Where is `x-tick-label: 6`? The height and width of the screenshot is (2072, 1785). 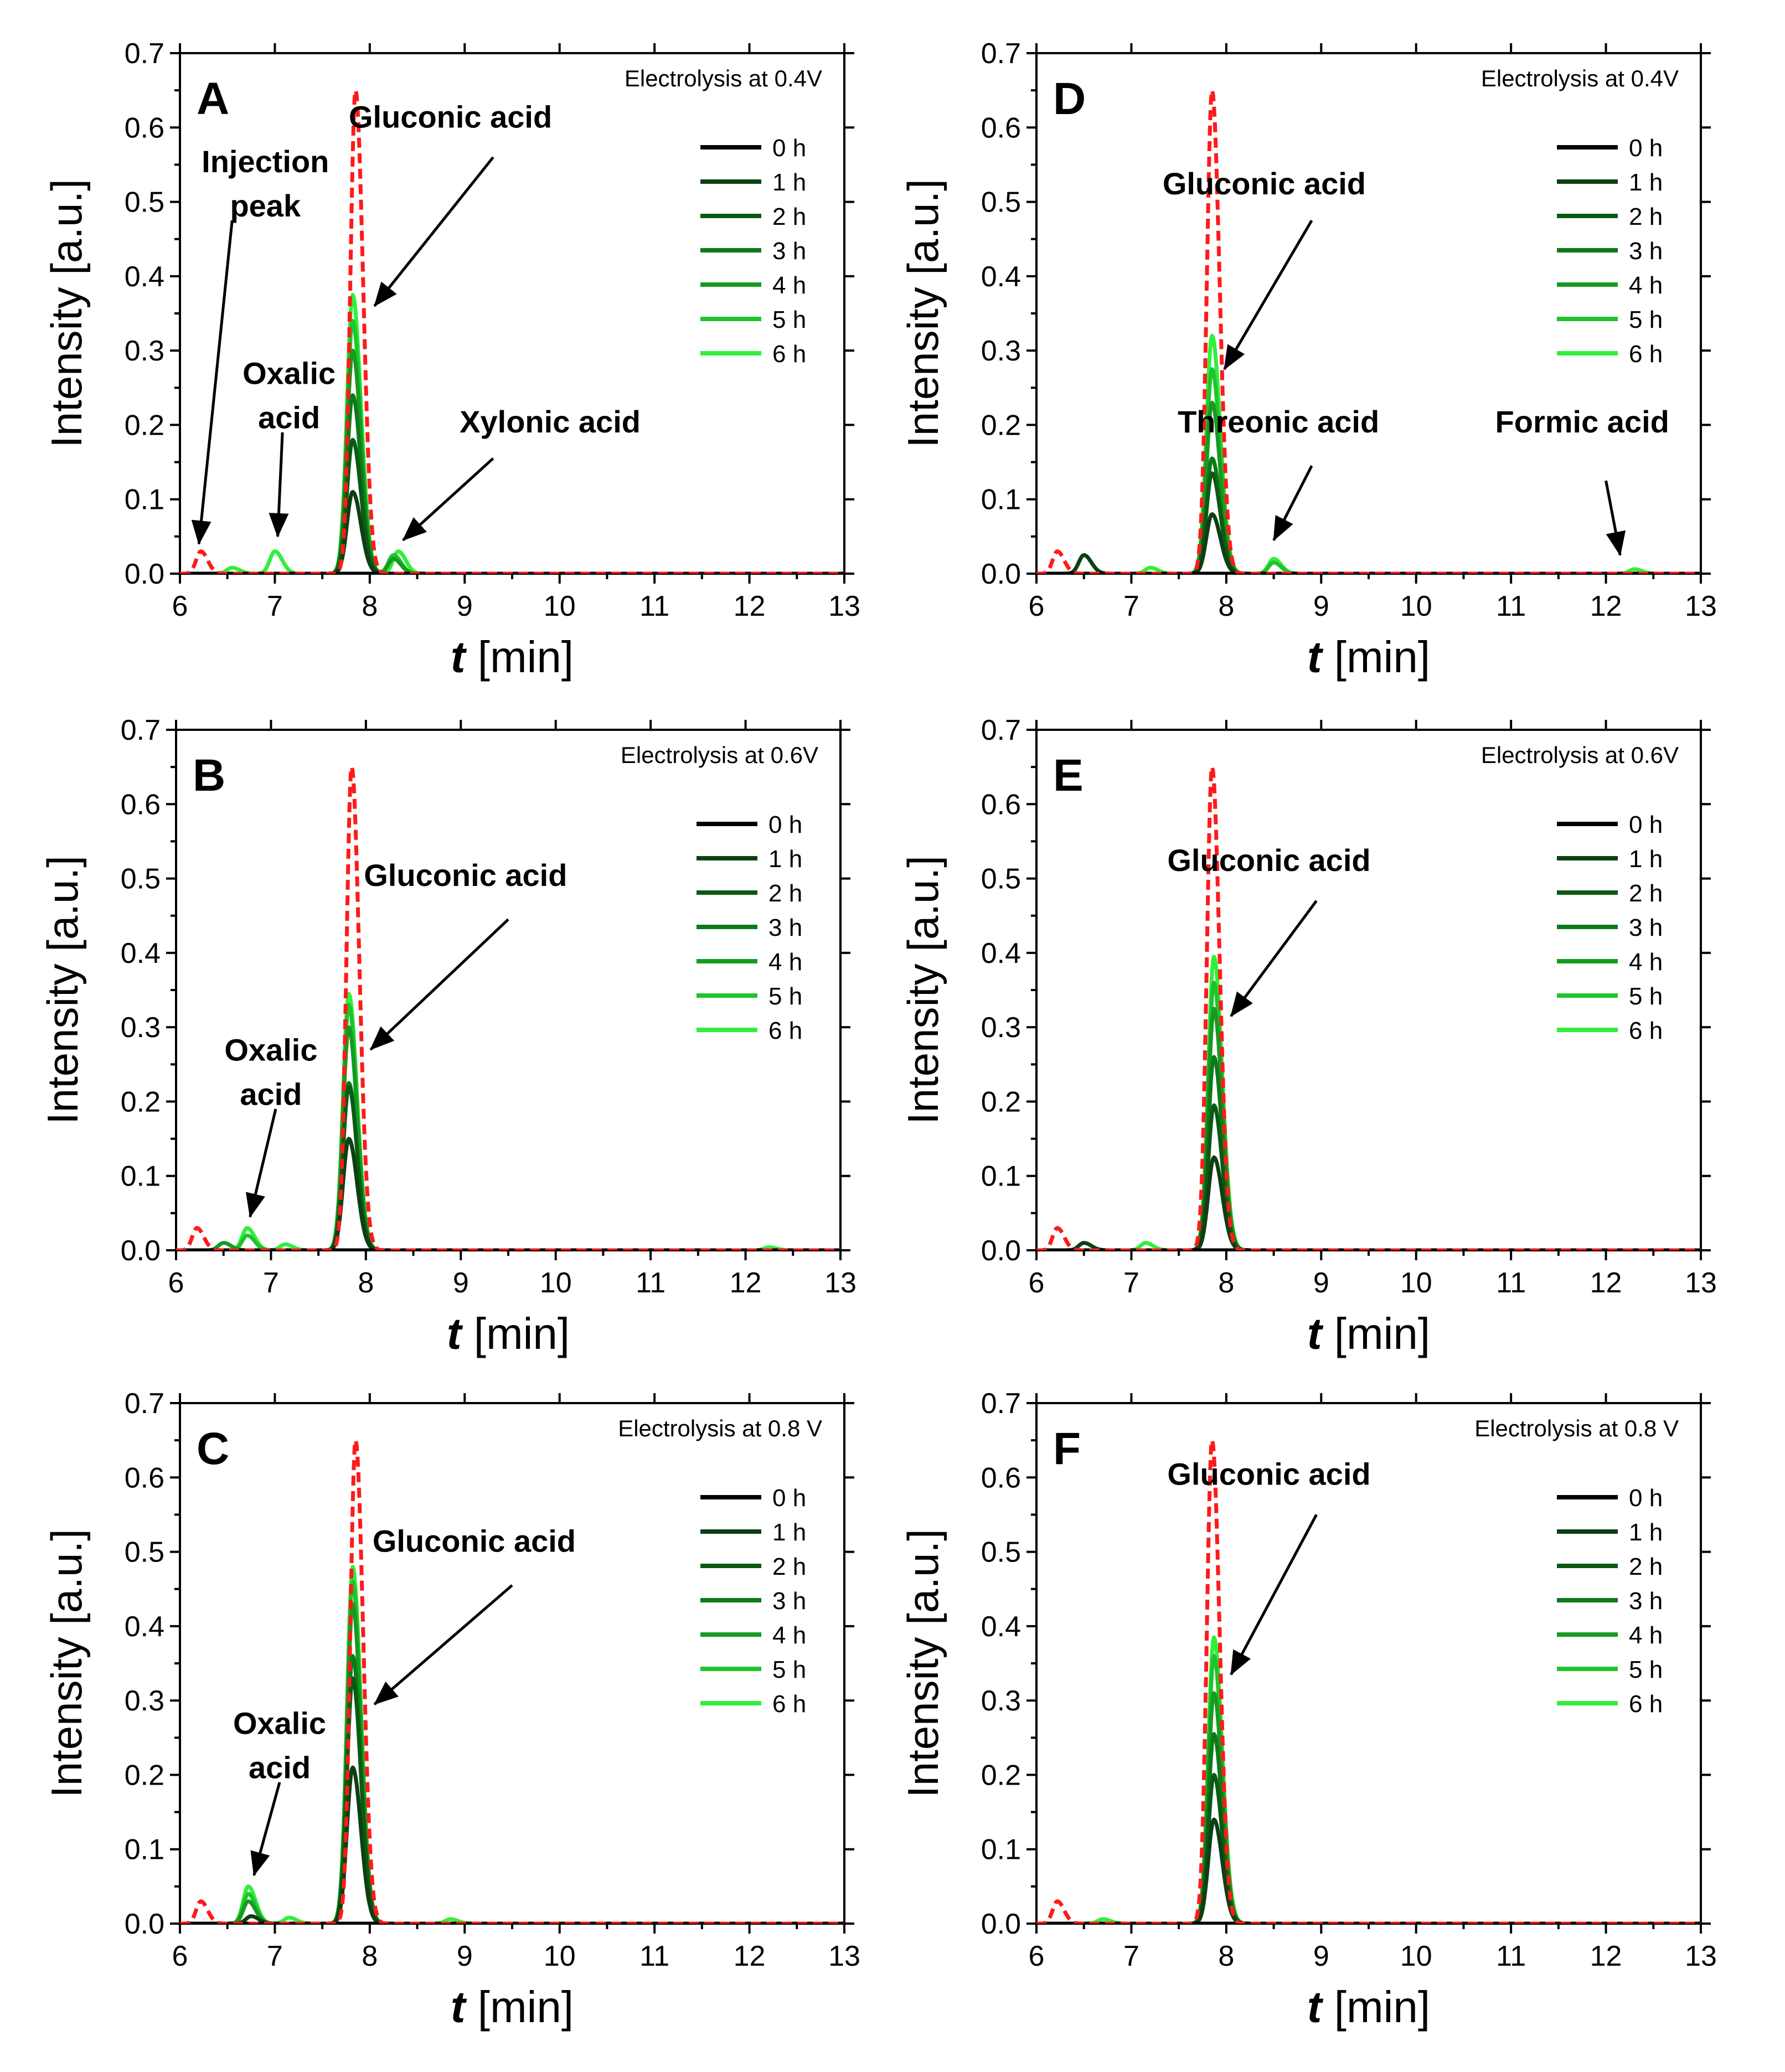 x-tick-label: 6 is located at coordinates (180, 606).